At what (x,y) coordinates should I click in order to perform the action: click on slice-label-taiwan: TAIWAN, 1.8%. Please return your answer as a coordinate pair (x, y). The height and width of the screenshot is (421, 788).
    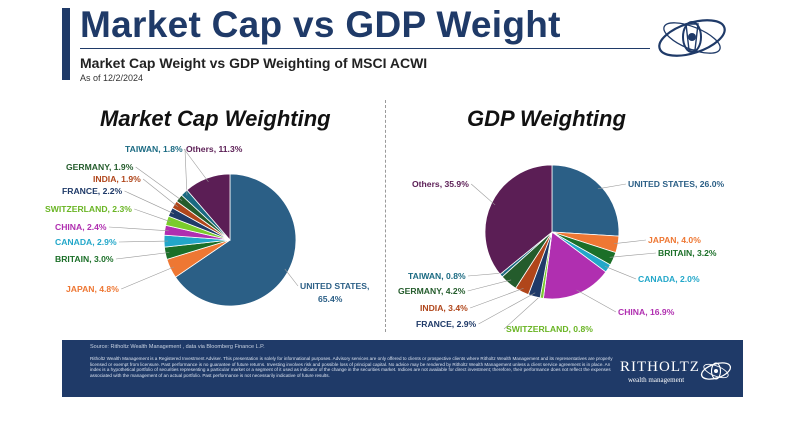
    Looking at the image, I should click on (154, 149).